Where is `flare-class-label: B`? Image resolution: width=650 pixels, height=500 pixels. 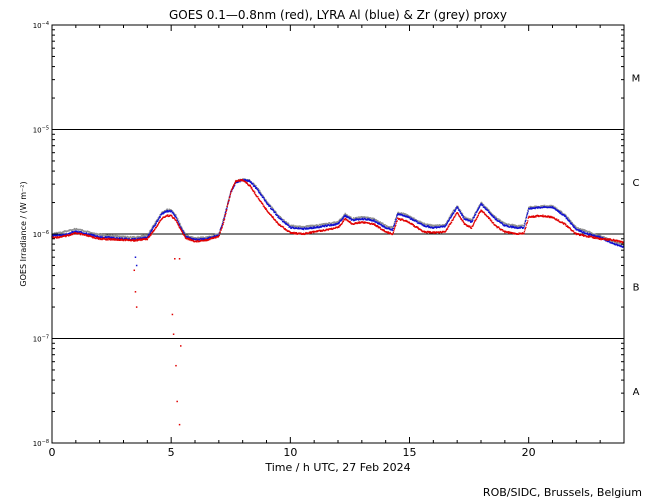 flare-class-label: B is located at coordinates (636, 287).